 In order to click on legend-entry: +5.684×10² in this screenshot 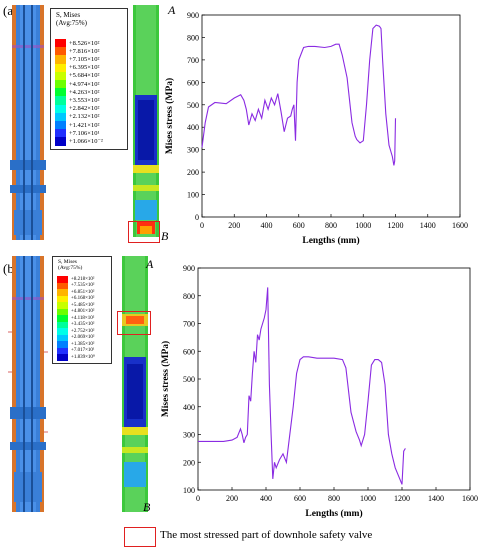, I will do `click(77, 75)`.